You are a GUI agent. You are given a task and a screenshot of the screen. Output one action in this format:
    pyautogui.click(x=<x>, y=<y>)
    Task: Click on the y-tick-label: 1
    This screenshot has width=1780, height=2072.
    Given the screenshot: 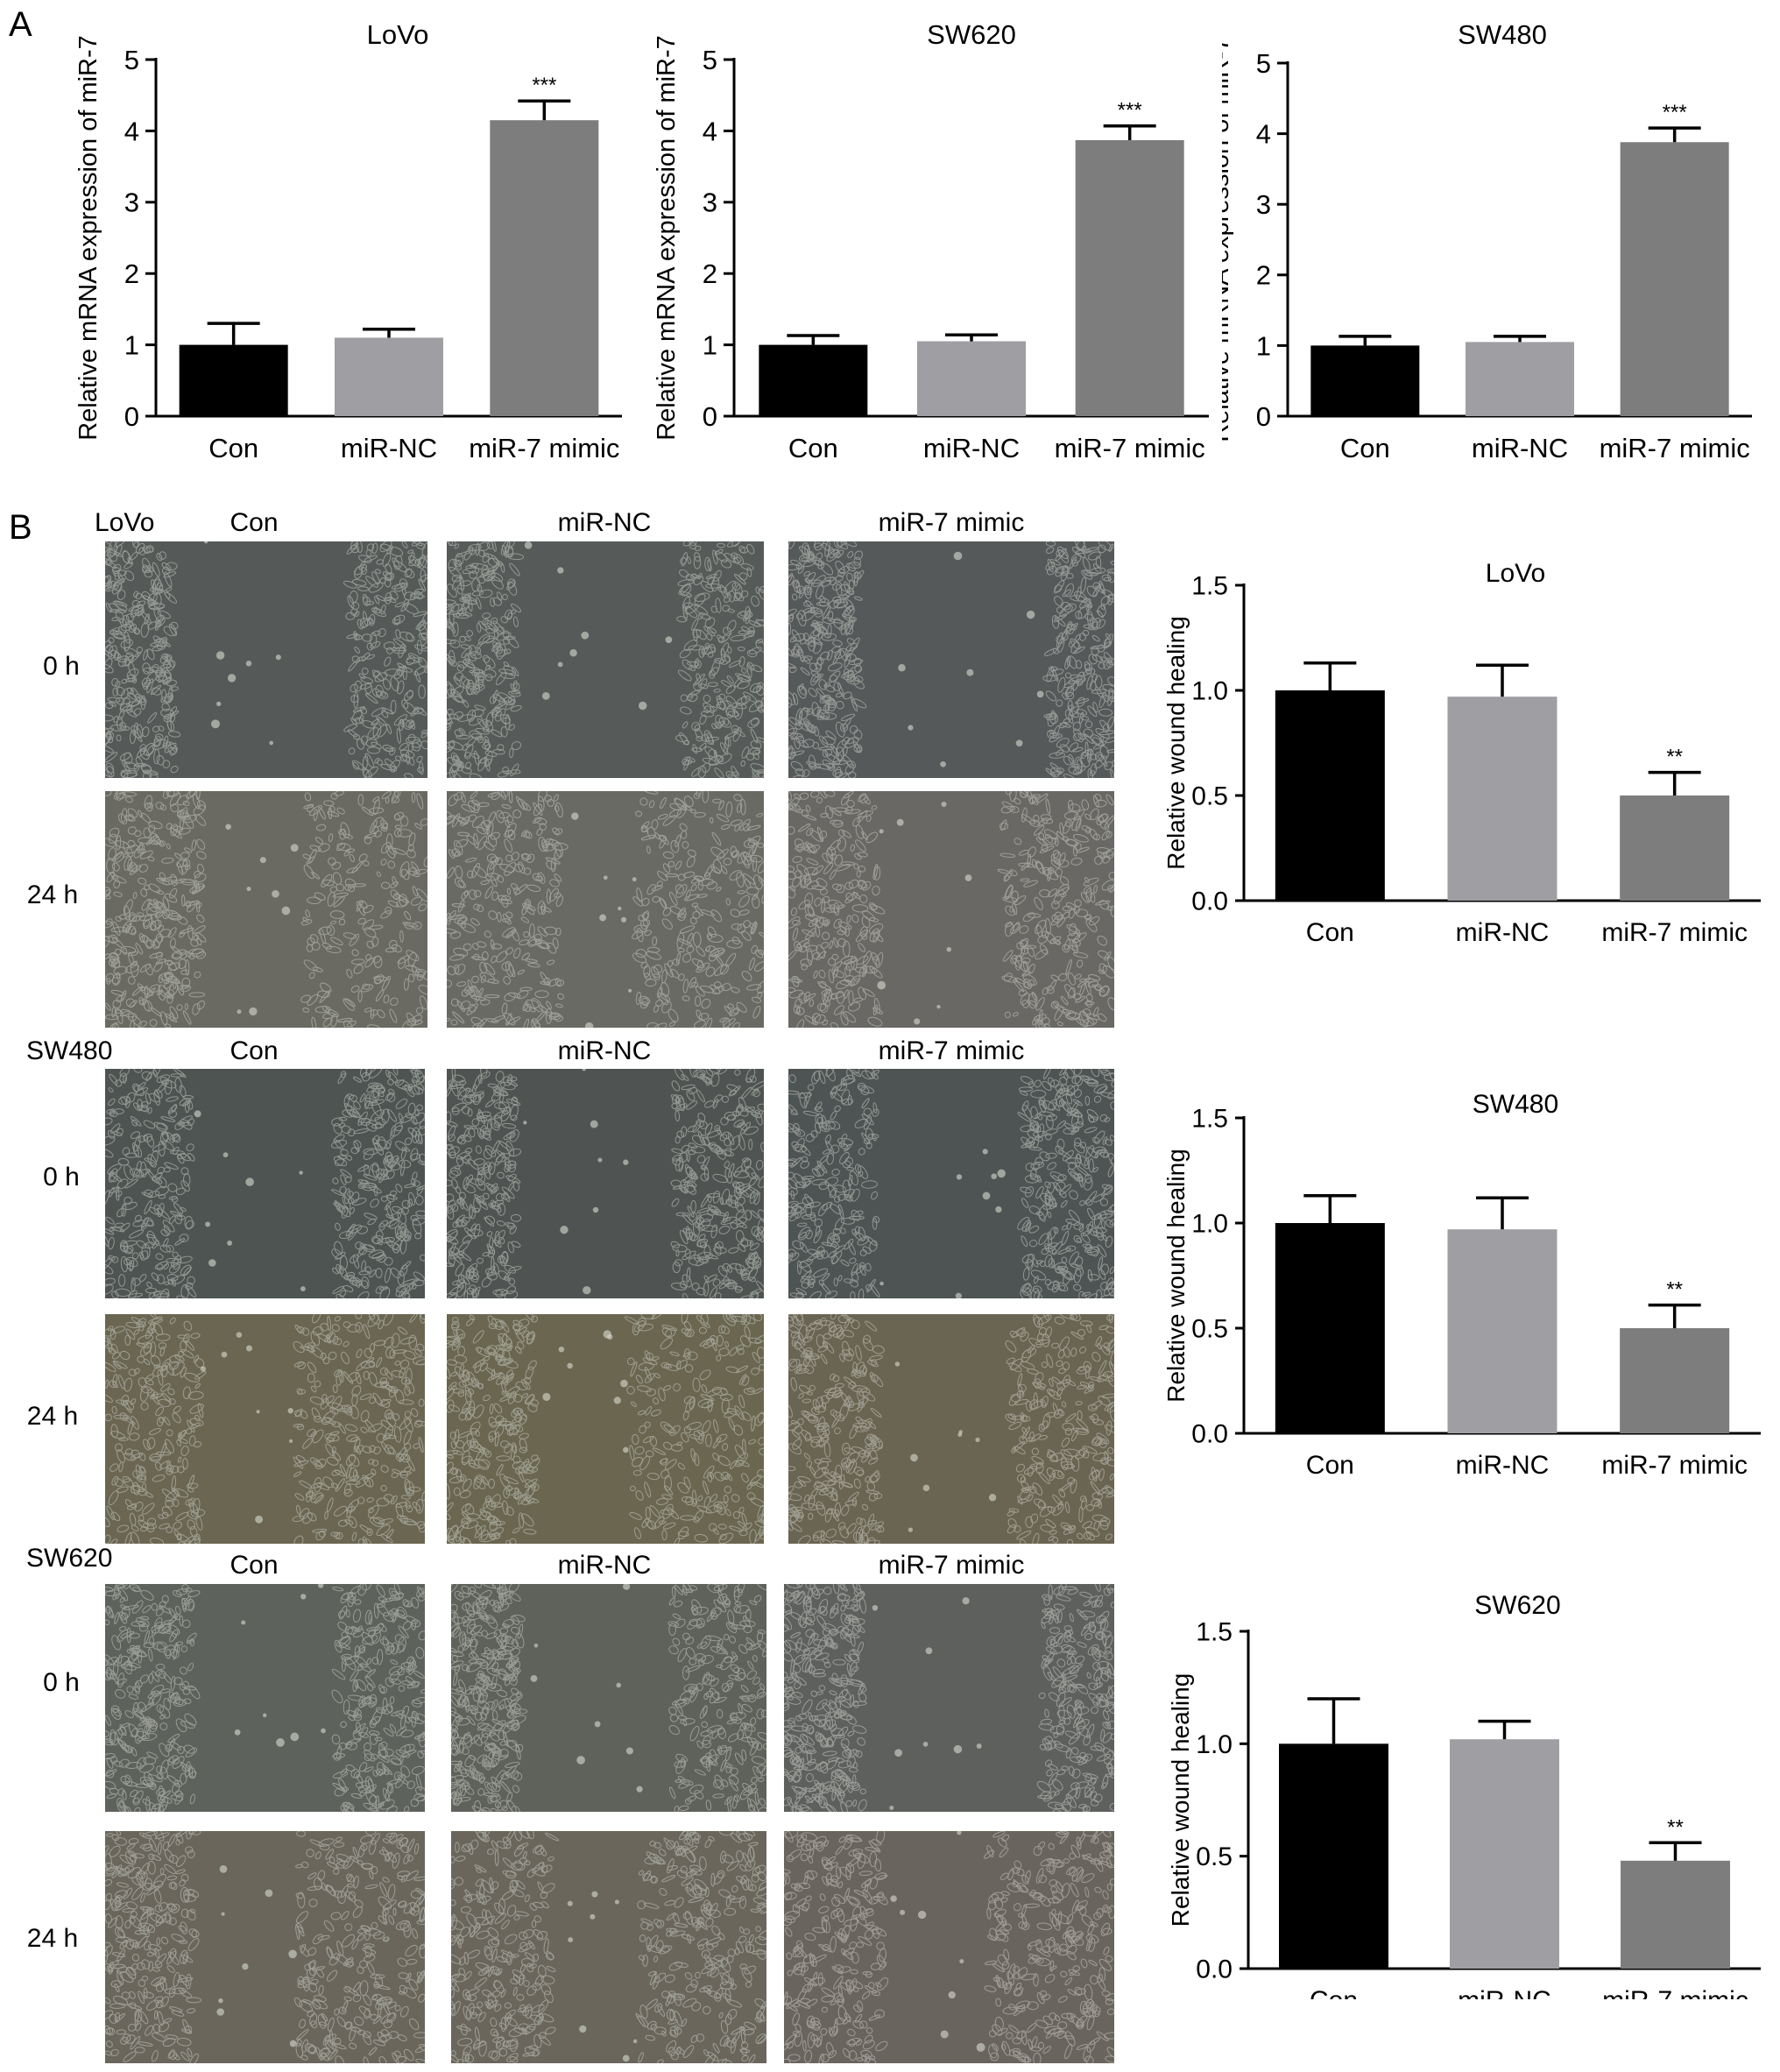 What is the action you would take?
    pyautogui.click(x=131, y=344)
    